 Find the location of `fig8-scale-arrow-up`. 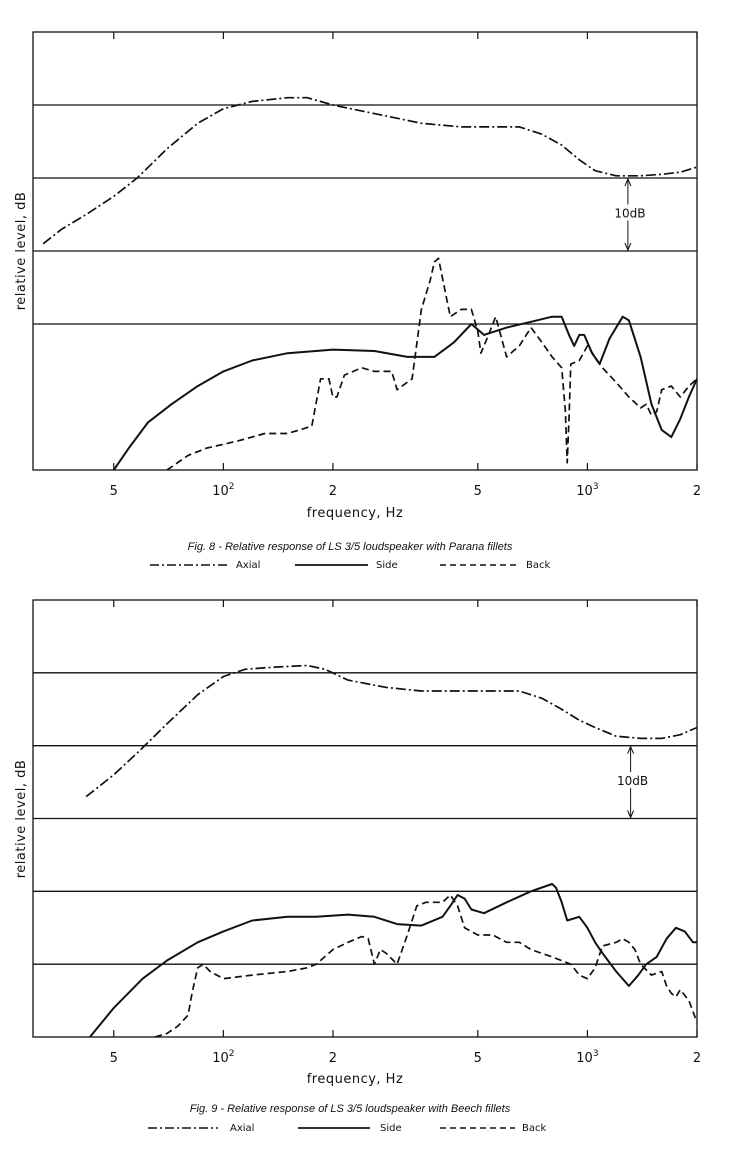

fig8-scale-arrow-up is located at coordinates (628, 182).